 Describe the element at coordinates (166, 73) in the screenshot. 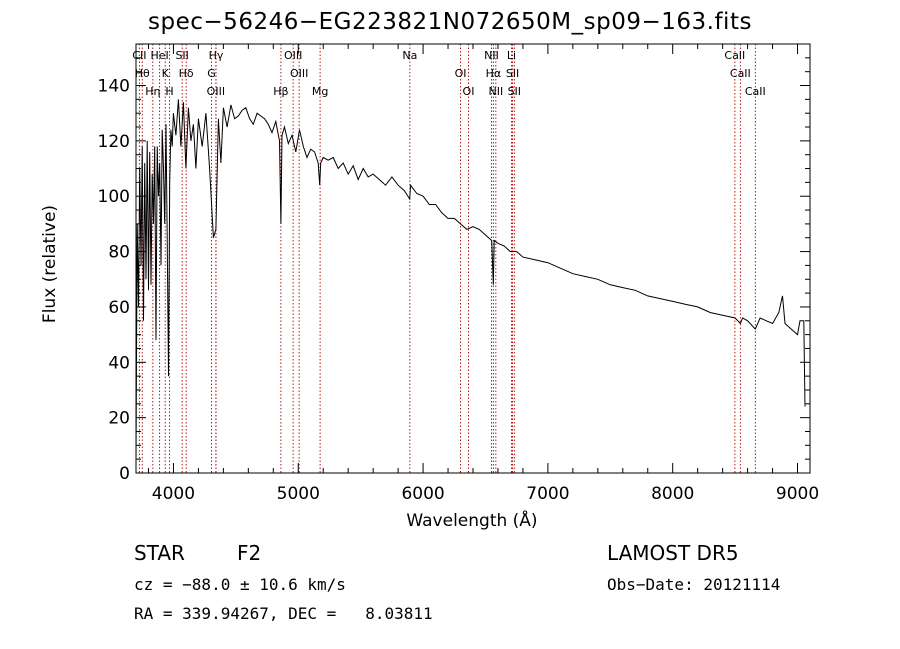

I see `spectral-line-label: K` at that location.